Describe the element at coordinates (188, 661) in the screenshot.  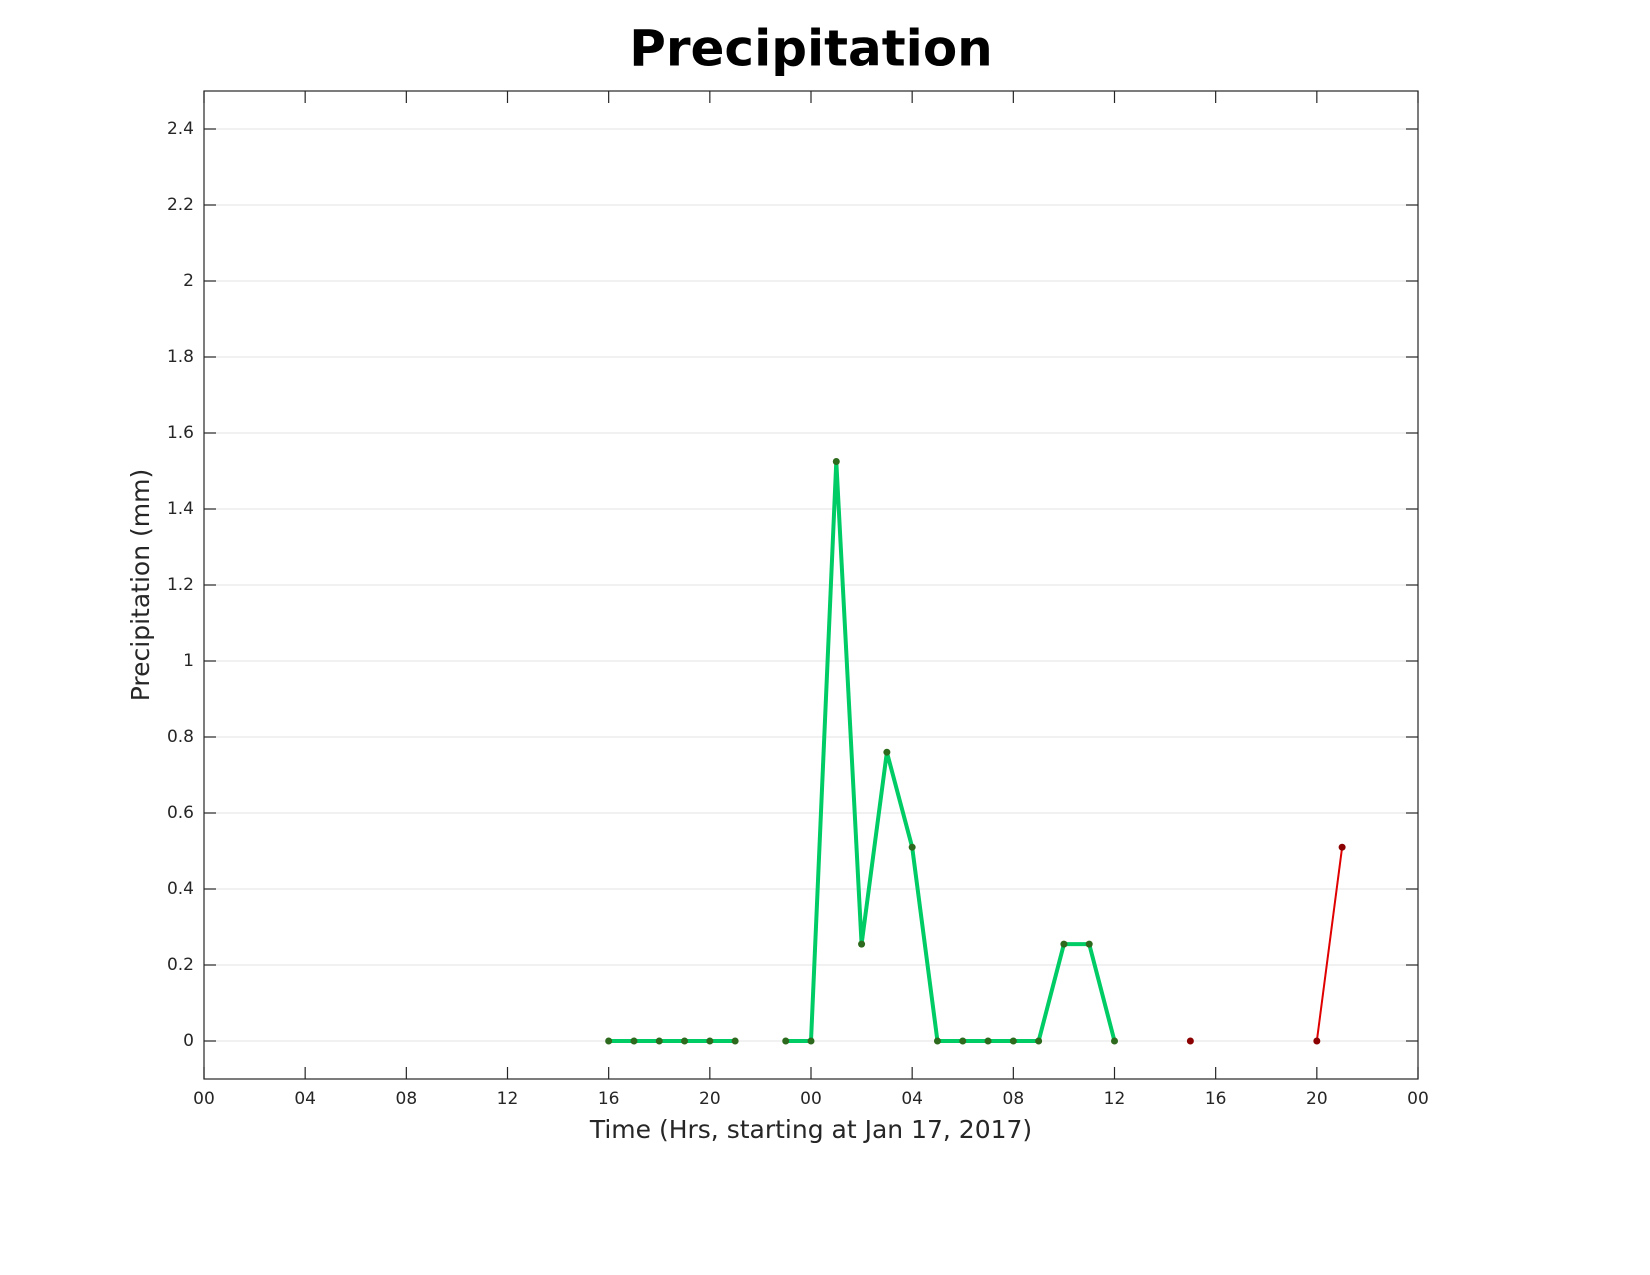
I see `y-tick-label: 1` at that location.